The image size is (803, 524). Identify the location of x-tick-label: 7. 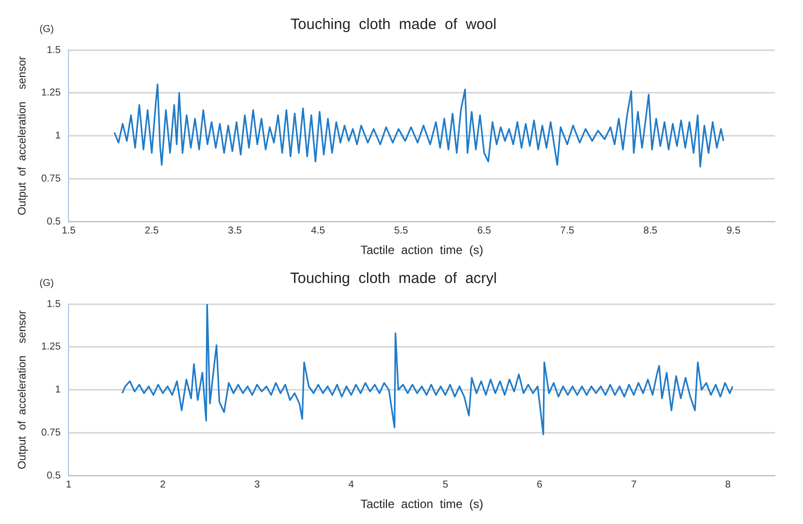
(633, 484).